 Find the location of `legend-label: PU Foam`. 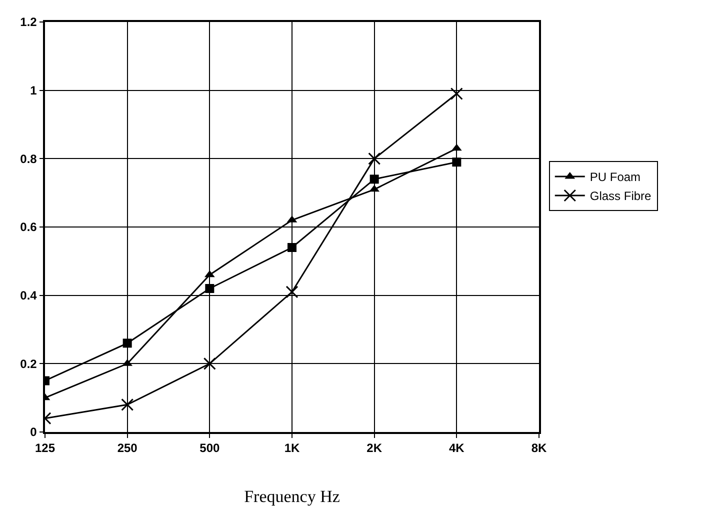

legend-label: PU Foam is located at coordinates (615, 177).